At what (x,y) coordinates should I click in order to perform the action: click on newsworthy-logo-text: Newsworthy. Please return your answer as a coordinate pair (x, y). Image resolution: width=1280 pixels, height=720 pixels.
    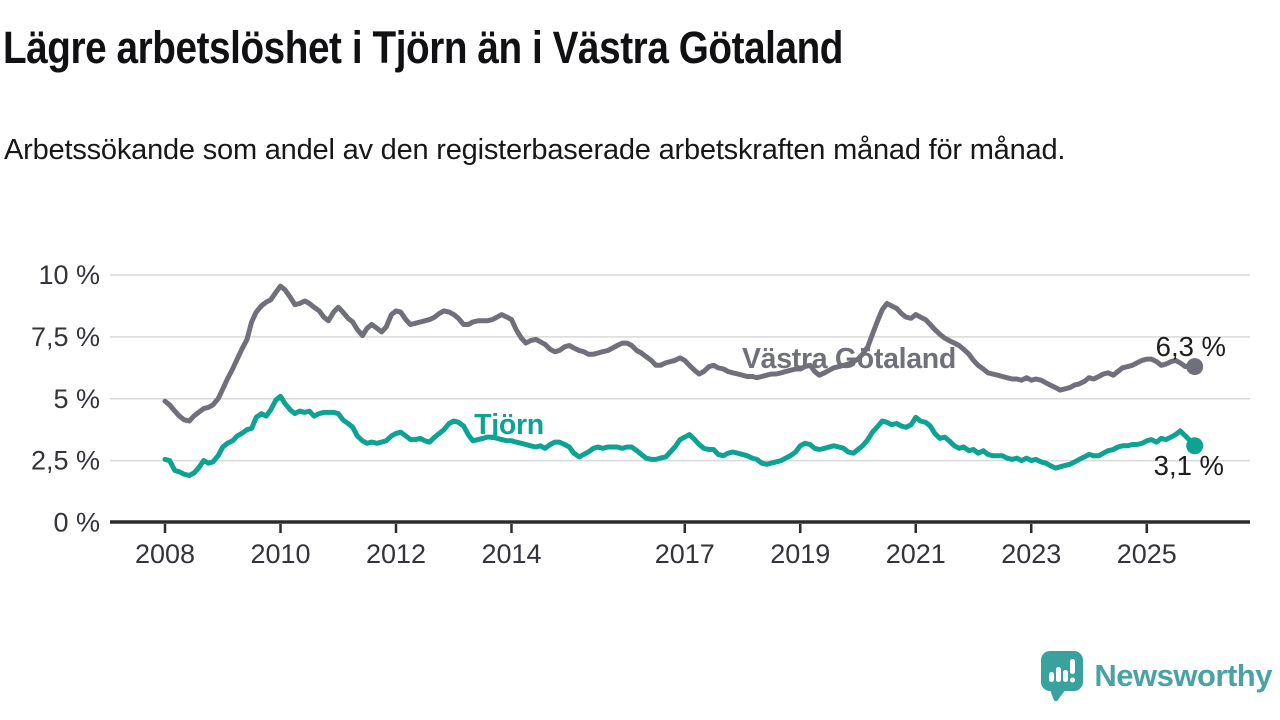
    Looking at the image, I should click on (1183, 675).